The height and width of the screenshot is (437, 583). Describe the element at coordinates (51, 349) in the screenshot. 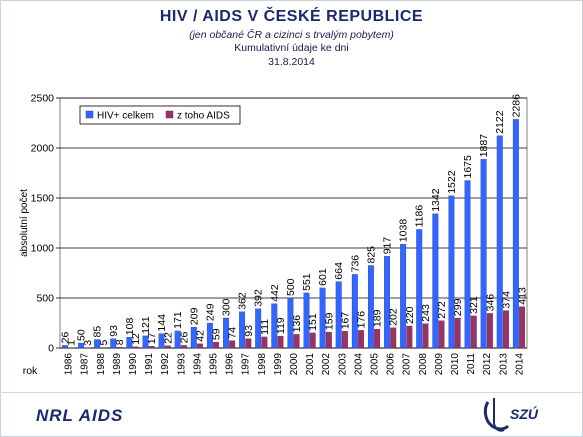

I see `y-tick-label: 0` at that location.